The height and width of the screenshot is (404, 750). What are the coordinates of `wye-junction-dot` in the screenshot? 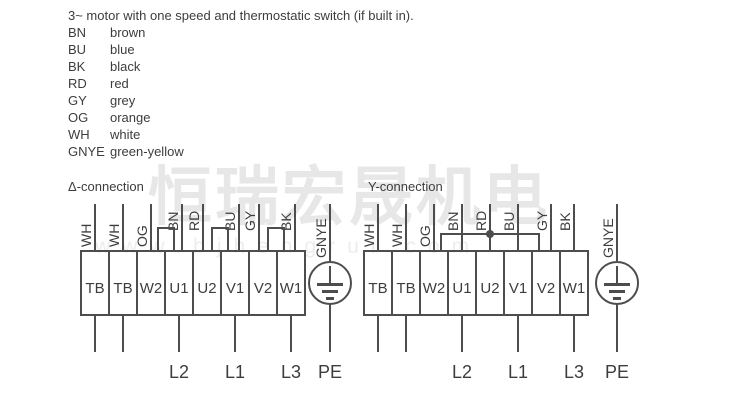 It's located at (490, 234).